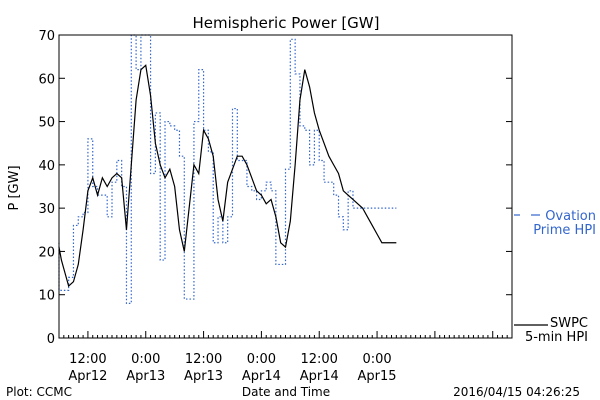 The image size is (600, 400). I want to click on y-tick-label: 0, so click(51, 339).